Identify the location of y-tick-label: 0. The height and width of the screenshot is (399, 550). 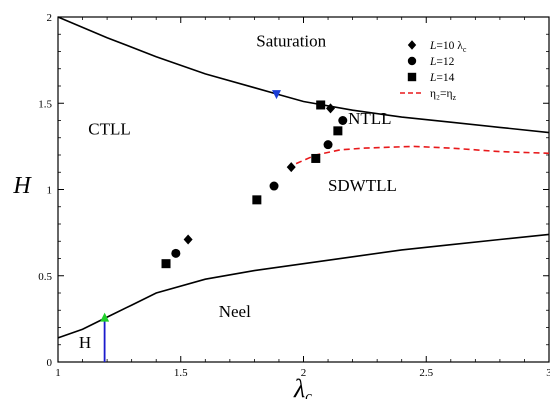
(50, 363).